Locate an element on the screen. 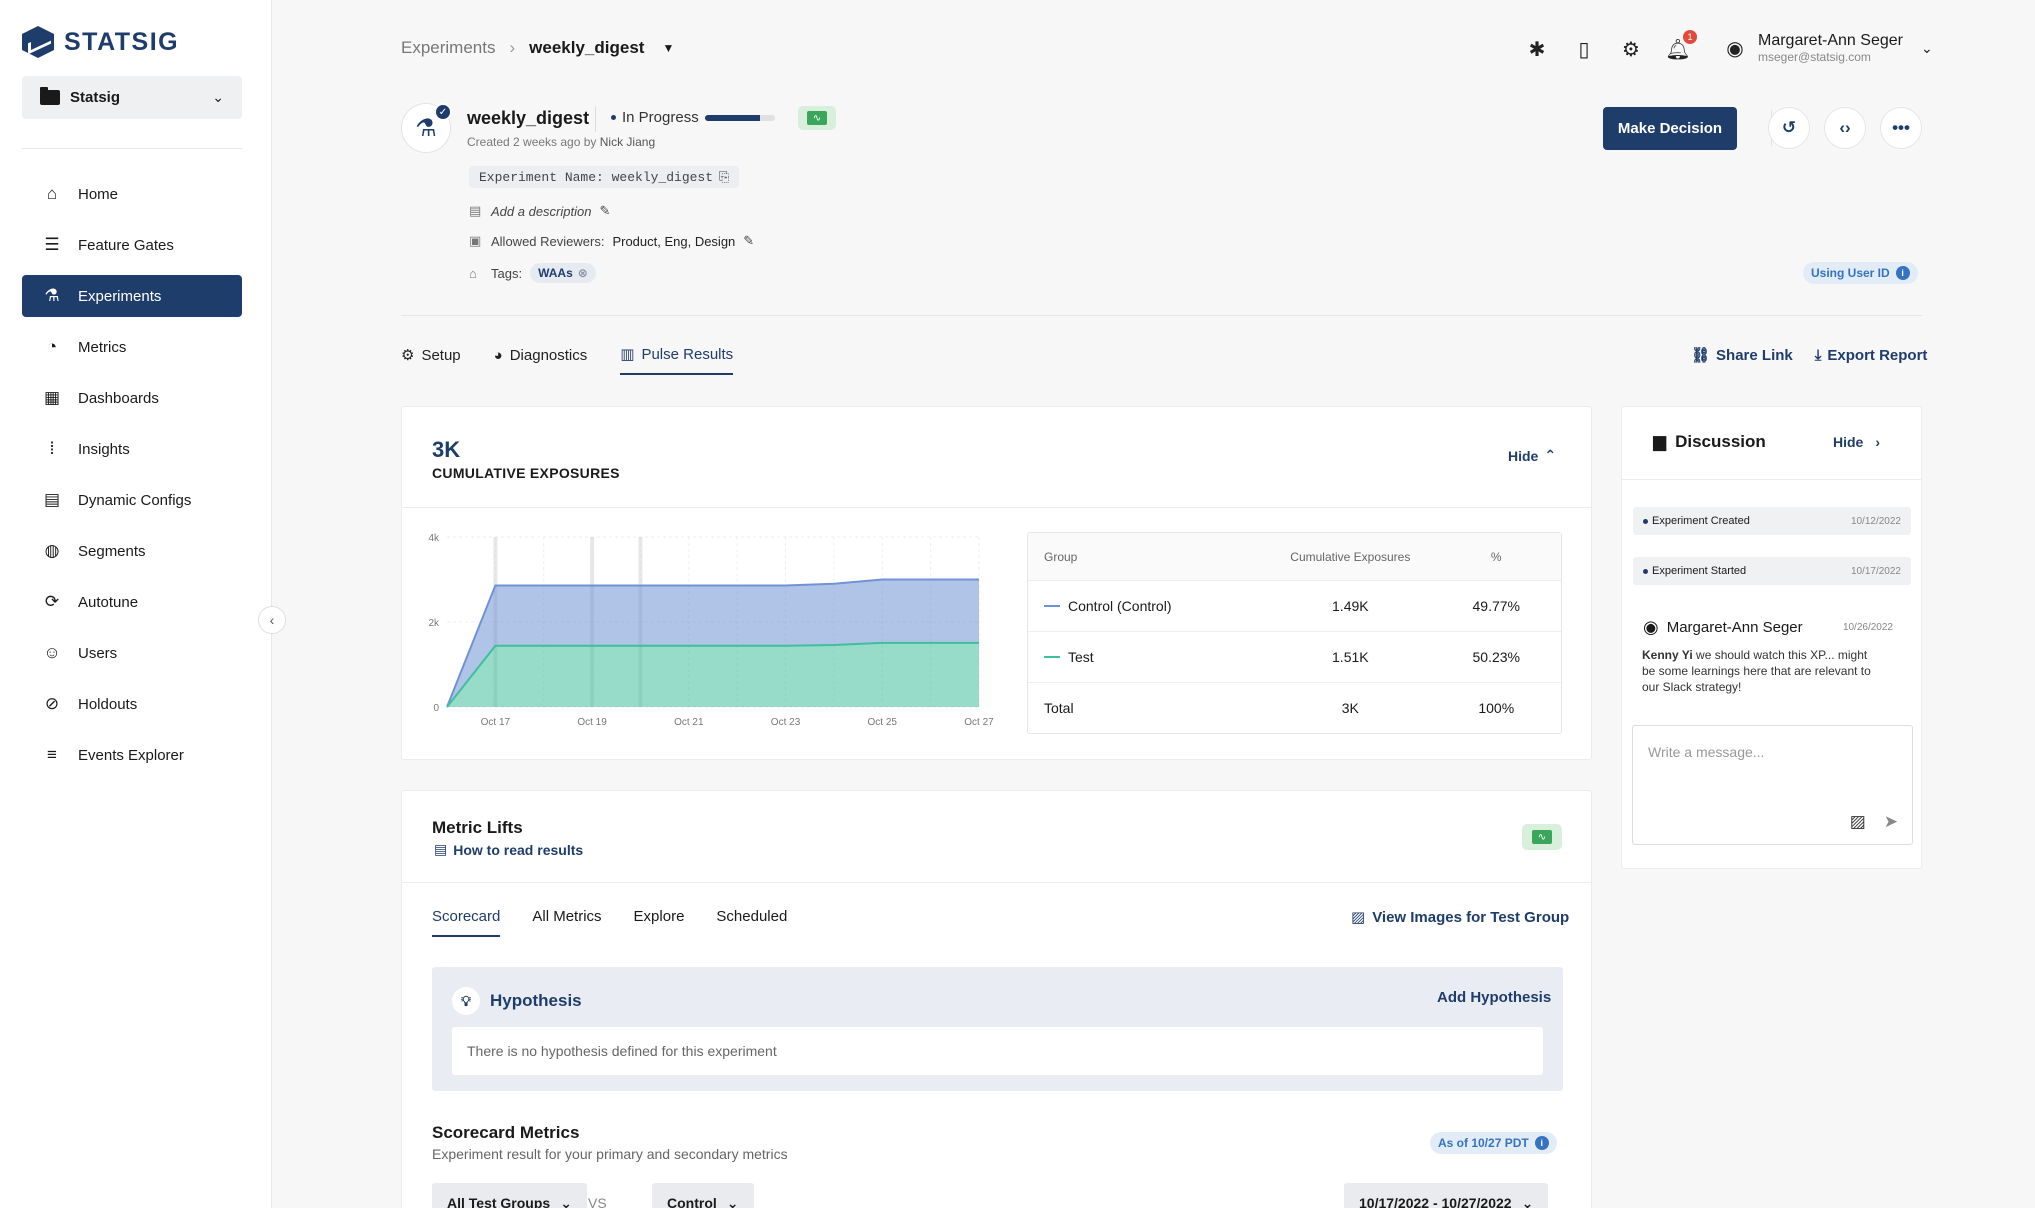 The image size is (2035, 1208). caret-down-icon: ▼ is located at coordinates (668, 48).